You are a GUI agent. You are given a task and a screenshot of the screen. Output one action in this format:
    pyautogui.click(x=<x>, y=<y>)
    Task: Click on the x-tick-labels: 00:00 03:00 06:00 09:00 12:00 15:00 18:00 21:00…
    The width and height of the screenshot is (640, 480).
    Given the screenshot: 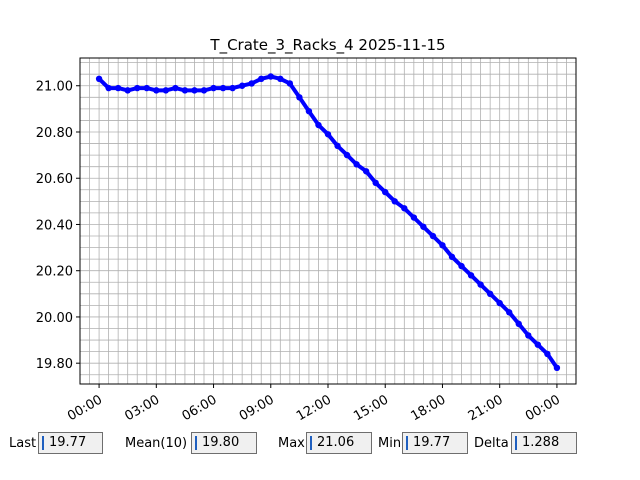 What is the action you would take?
    pyautogui.click(x=314, y=404)
    